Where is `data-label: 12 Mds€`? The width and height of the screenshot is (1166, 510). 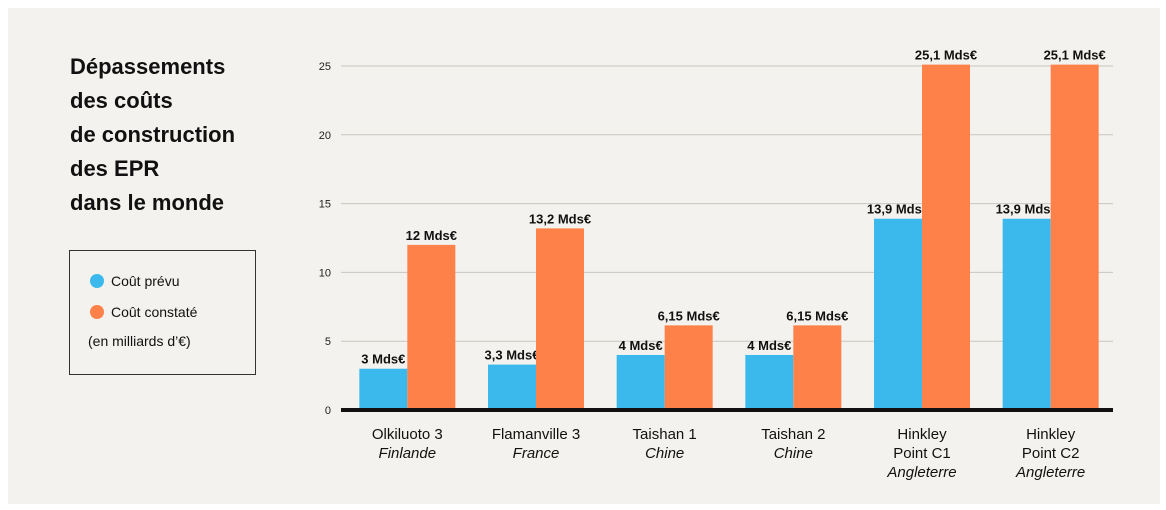 data-label: 12 Mds€ is located at coordinates (431, 235).